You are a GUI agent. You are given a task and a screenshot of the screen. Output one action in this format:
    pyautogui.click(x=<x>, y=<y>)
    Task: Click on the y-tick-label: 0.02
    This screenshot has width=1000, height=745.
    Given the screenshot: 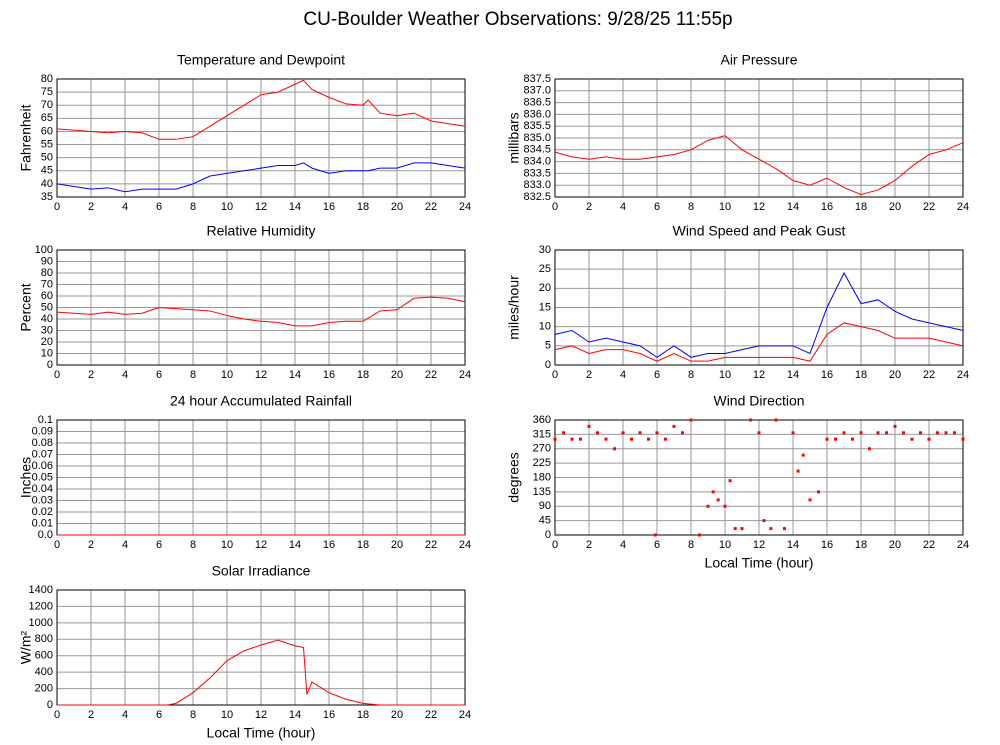 What is the action you would take?
    pyautogui.click(x=42, y=512)
    